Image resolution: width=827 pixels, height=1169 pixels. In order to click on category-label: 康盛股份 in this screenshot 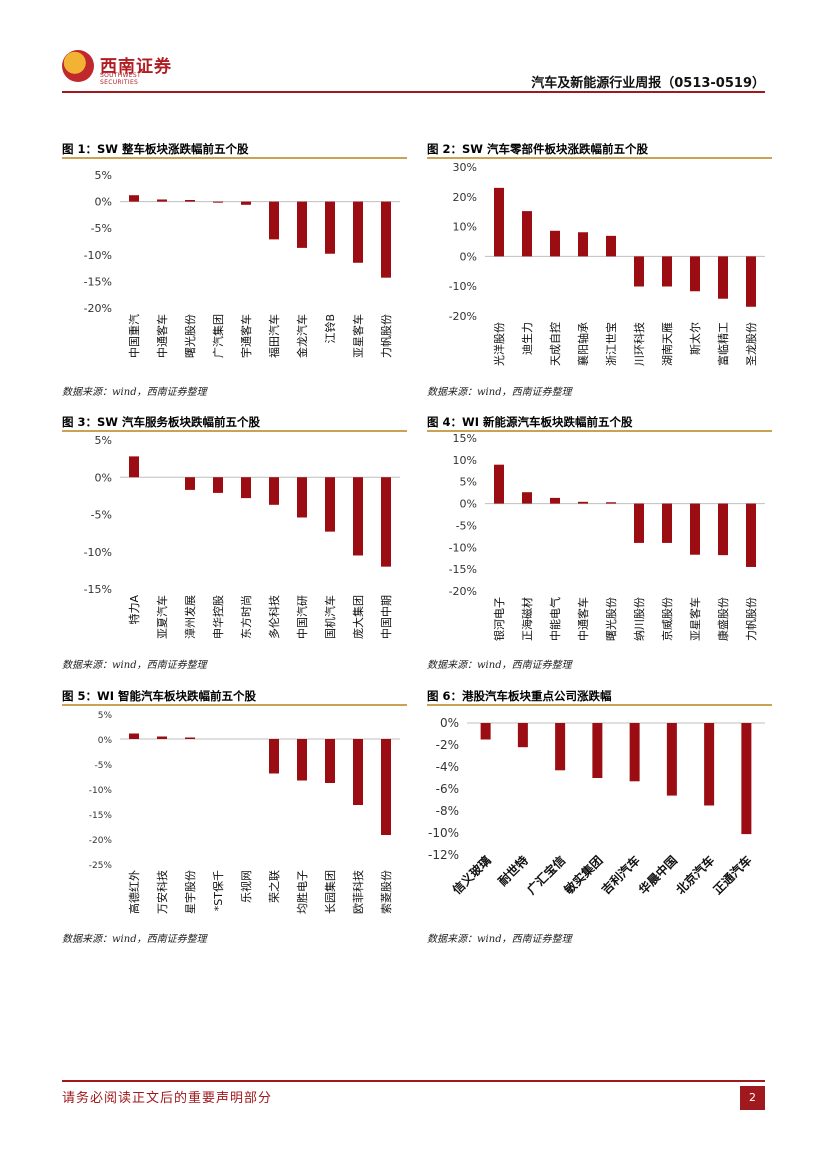, I will do `click(723, 619)`.